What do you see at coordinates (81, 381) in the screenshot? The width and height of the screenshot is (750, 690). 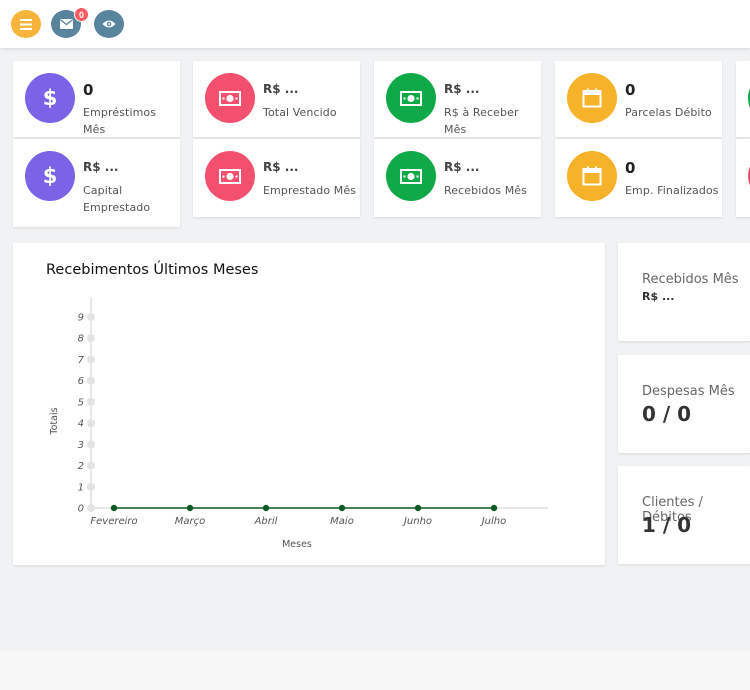 I see `y-tick-label: 6` at bounding box center [81, 381].